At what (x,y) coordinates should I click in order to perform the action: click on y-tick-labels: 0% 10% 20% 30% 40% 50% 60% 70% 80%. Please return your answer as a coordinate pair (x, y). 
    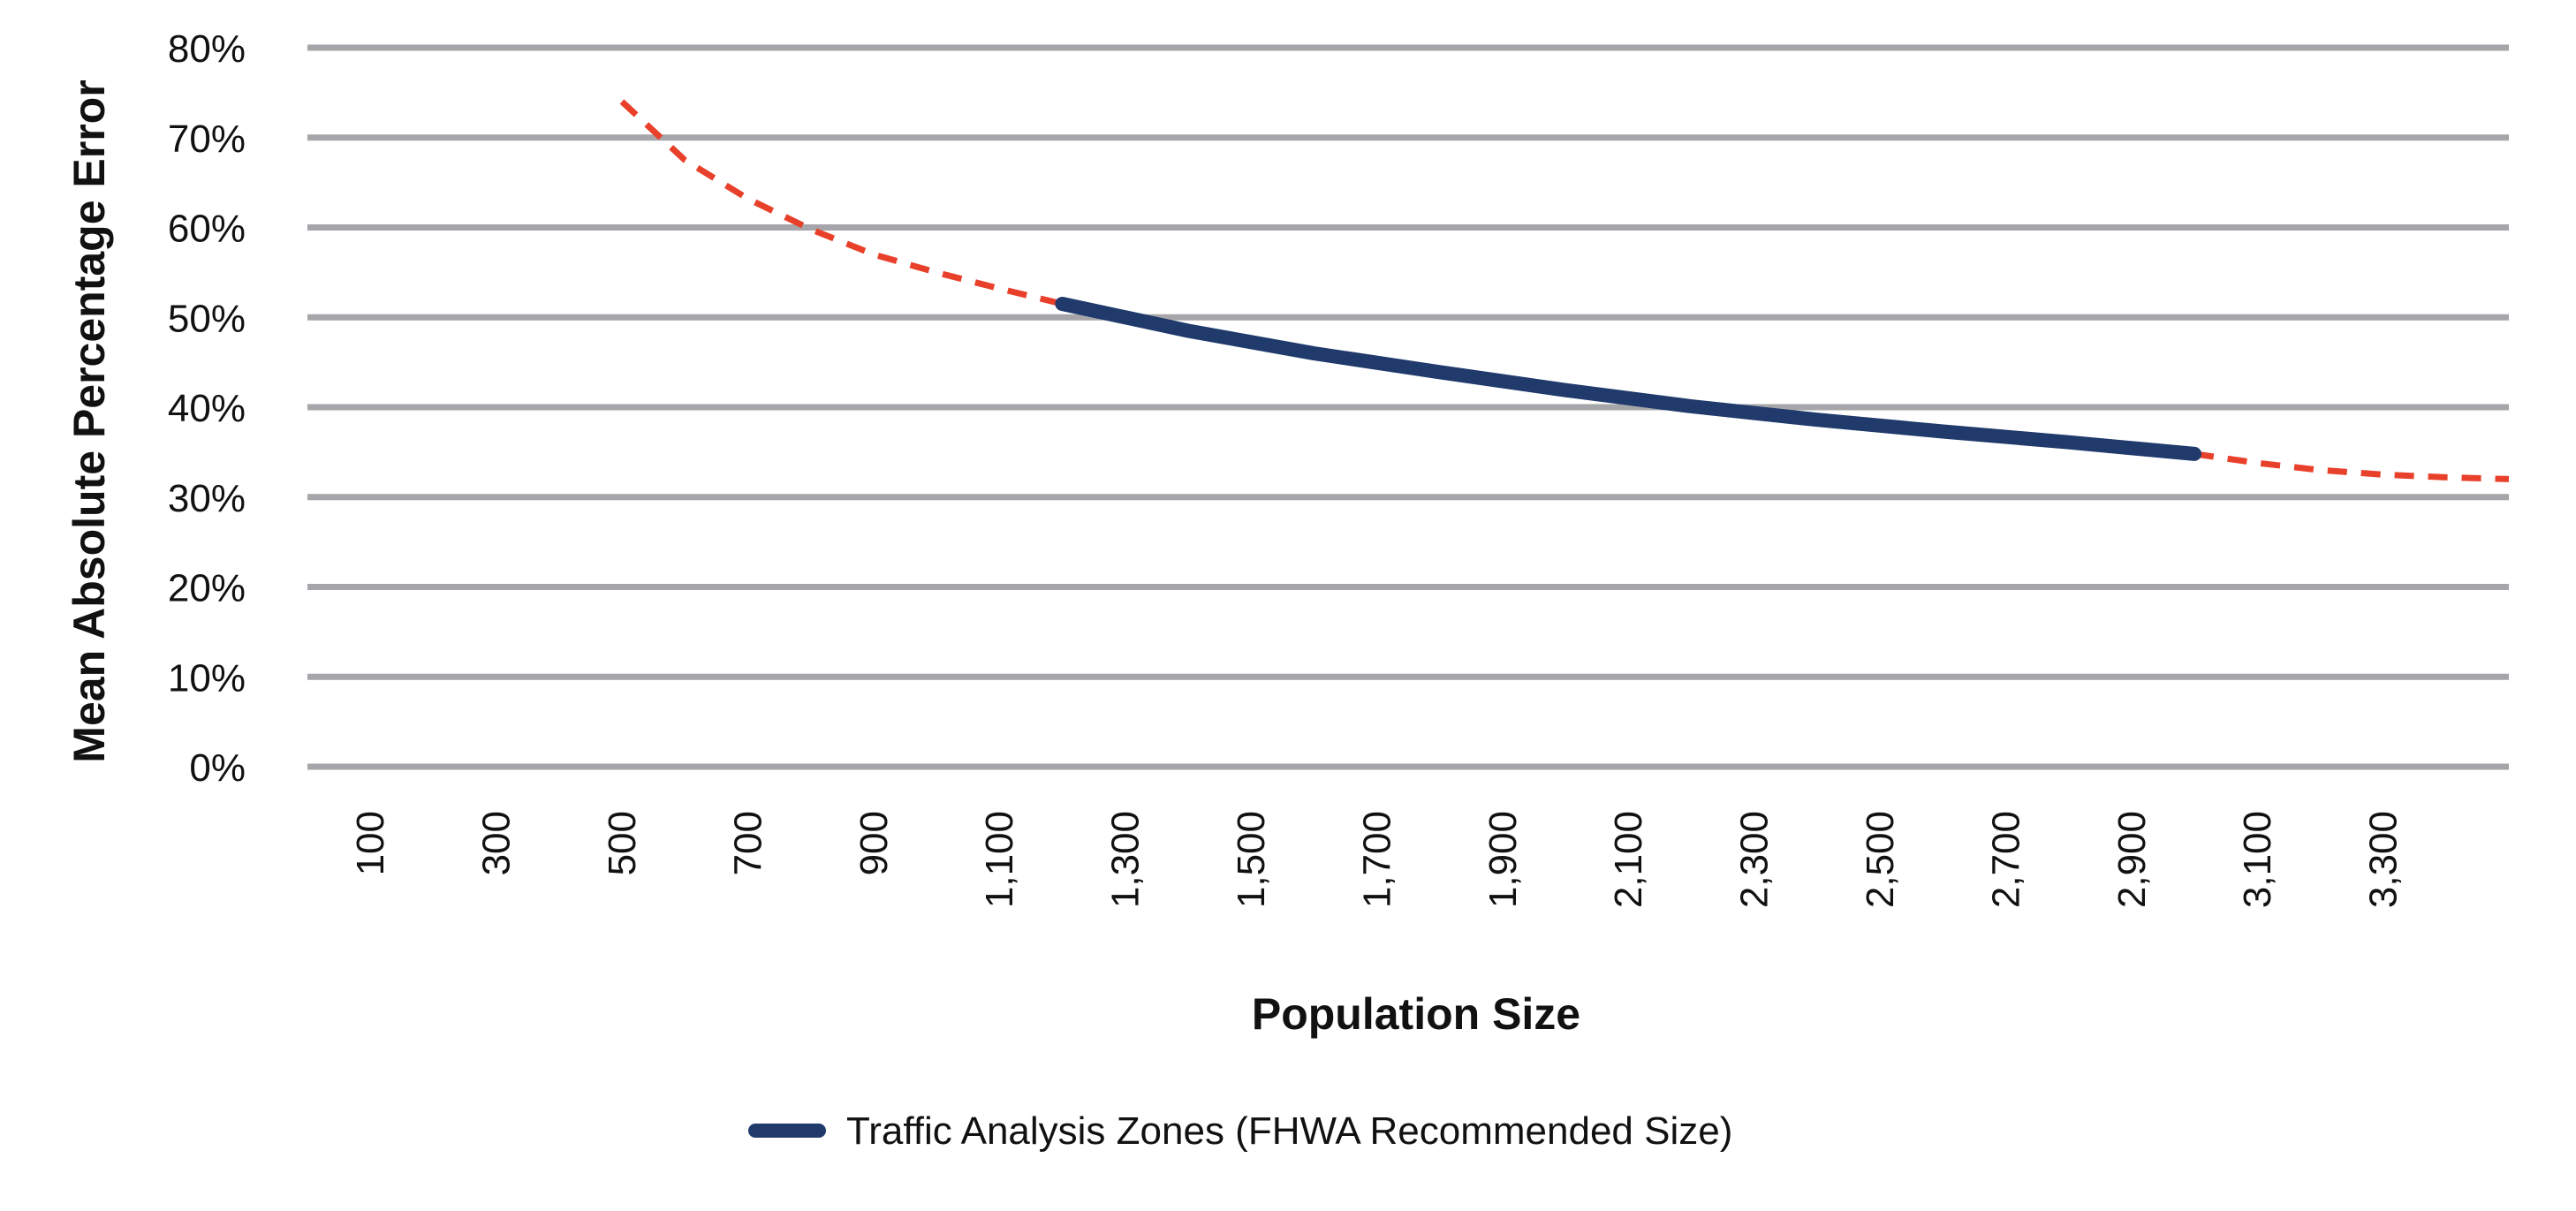
    Looking at the image, I should click on (207, 408).